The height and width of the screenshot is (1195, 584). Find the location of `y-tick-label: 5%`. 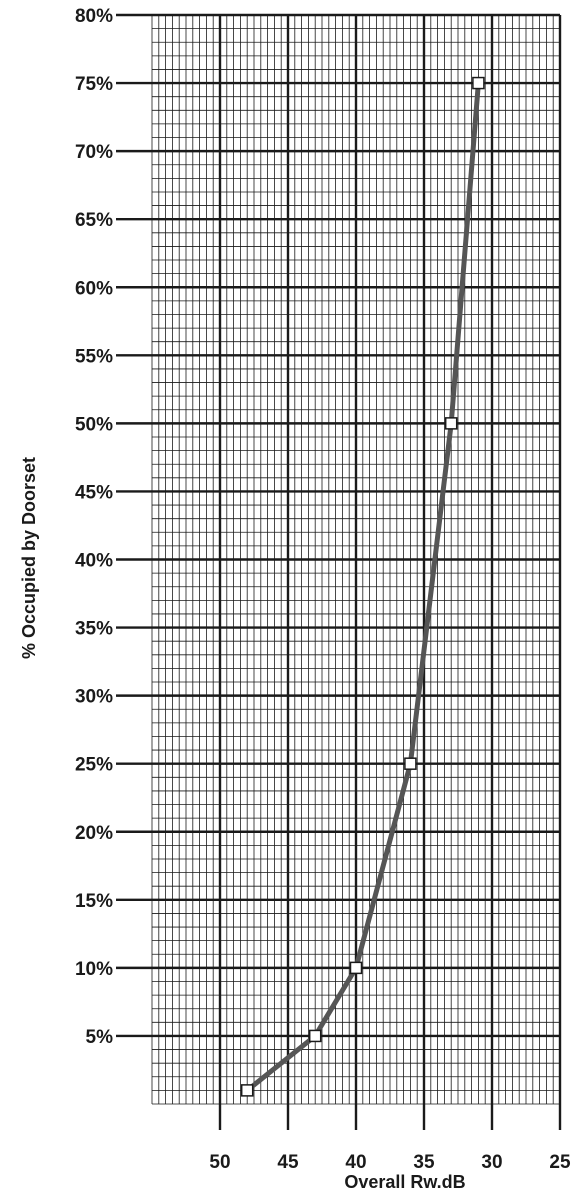

y-tick-label: 5% is located at coordinates (100, 1037).